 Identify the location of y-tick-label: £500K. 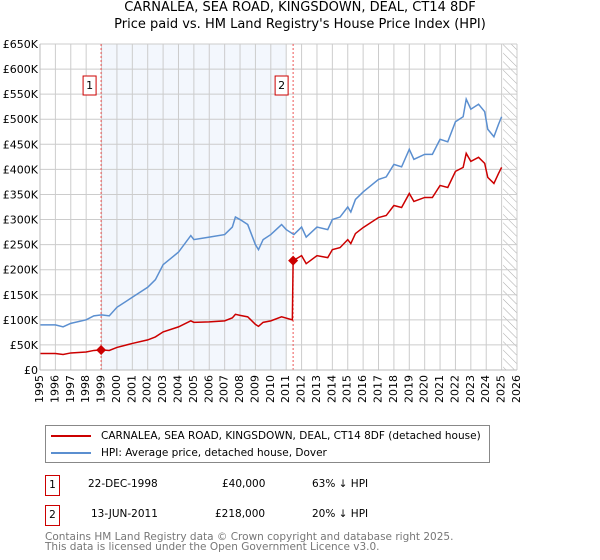
(21, 119).